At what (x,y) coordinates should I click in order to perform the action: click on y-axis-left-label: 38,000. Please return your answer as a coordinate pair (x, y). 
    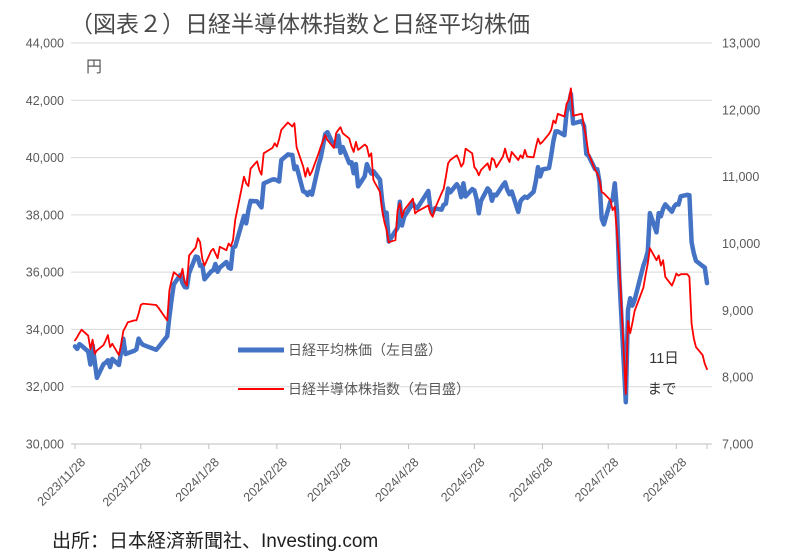
    Looking at the image, I should click on (45, 215).